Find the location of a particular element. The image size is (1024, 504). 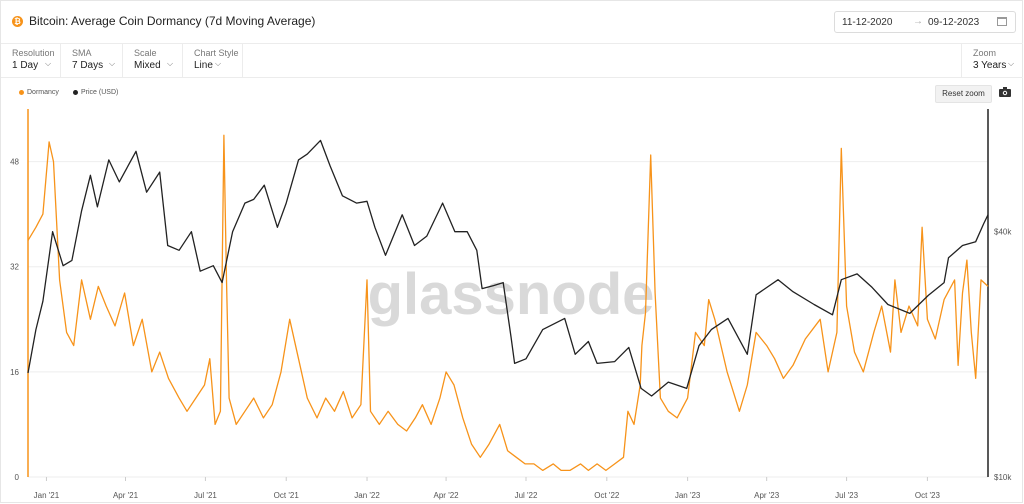

x-tick-label: Jul '22 is located at coordinates (526, 495).